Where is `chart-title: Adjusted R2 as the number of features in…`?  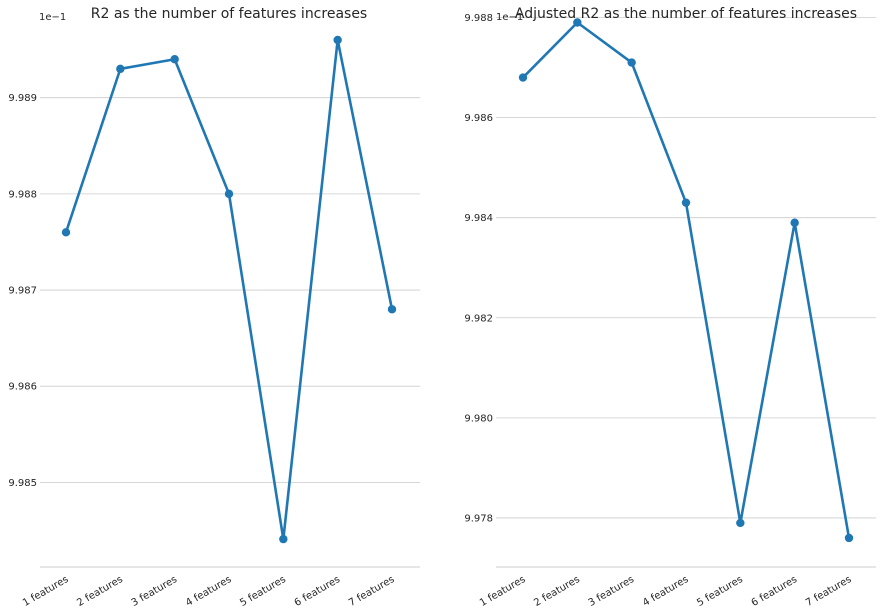
chart-title: Adjusted R2 as the number of features in… is located at coordinates (686, 14).